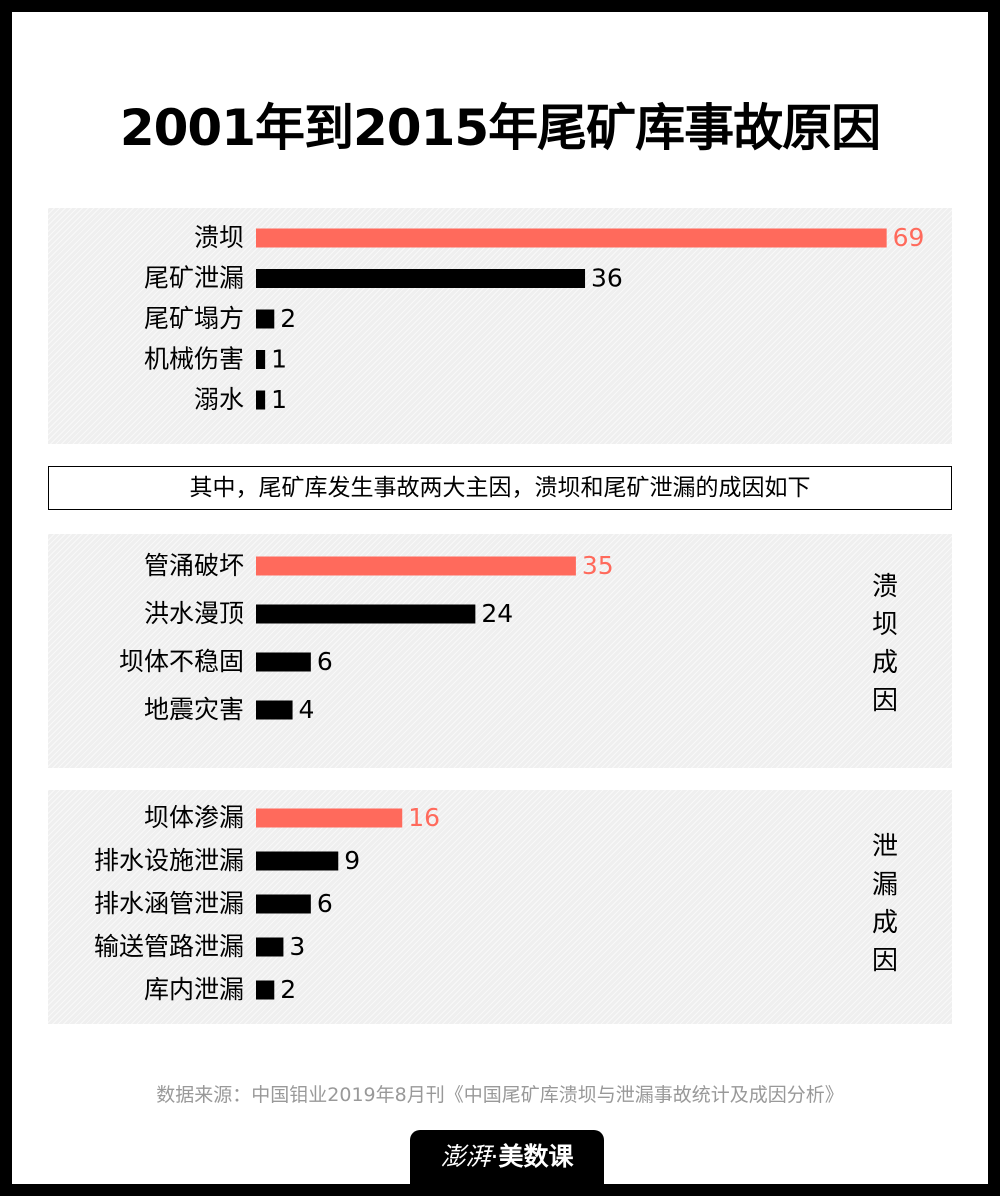 This screenshot has height=1196, width=1000. Describe the element at coordinates (169, 860) in the screenshot. I see `category-label: 排水设施泄漏` at that location.